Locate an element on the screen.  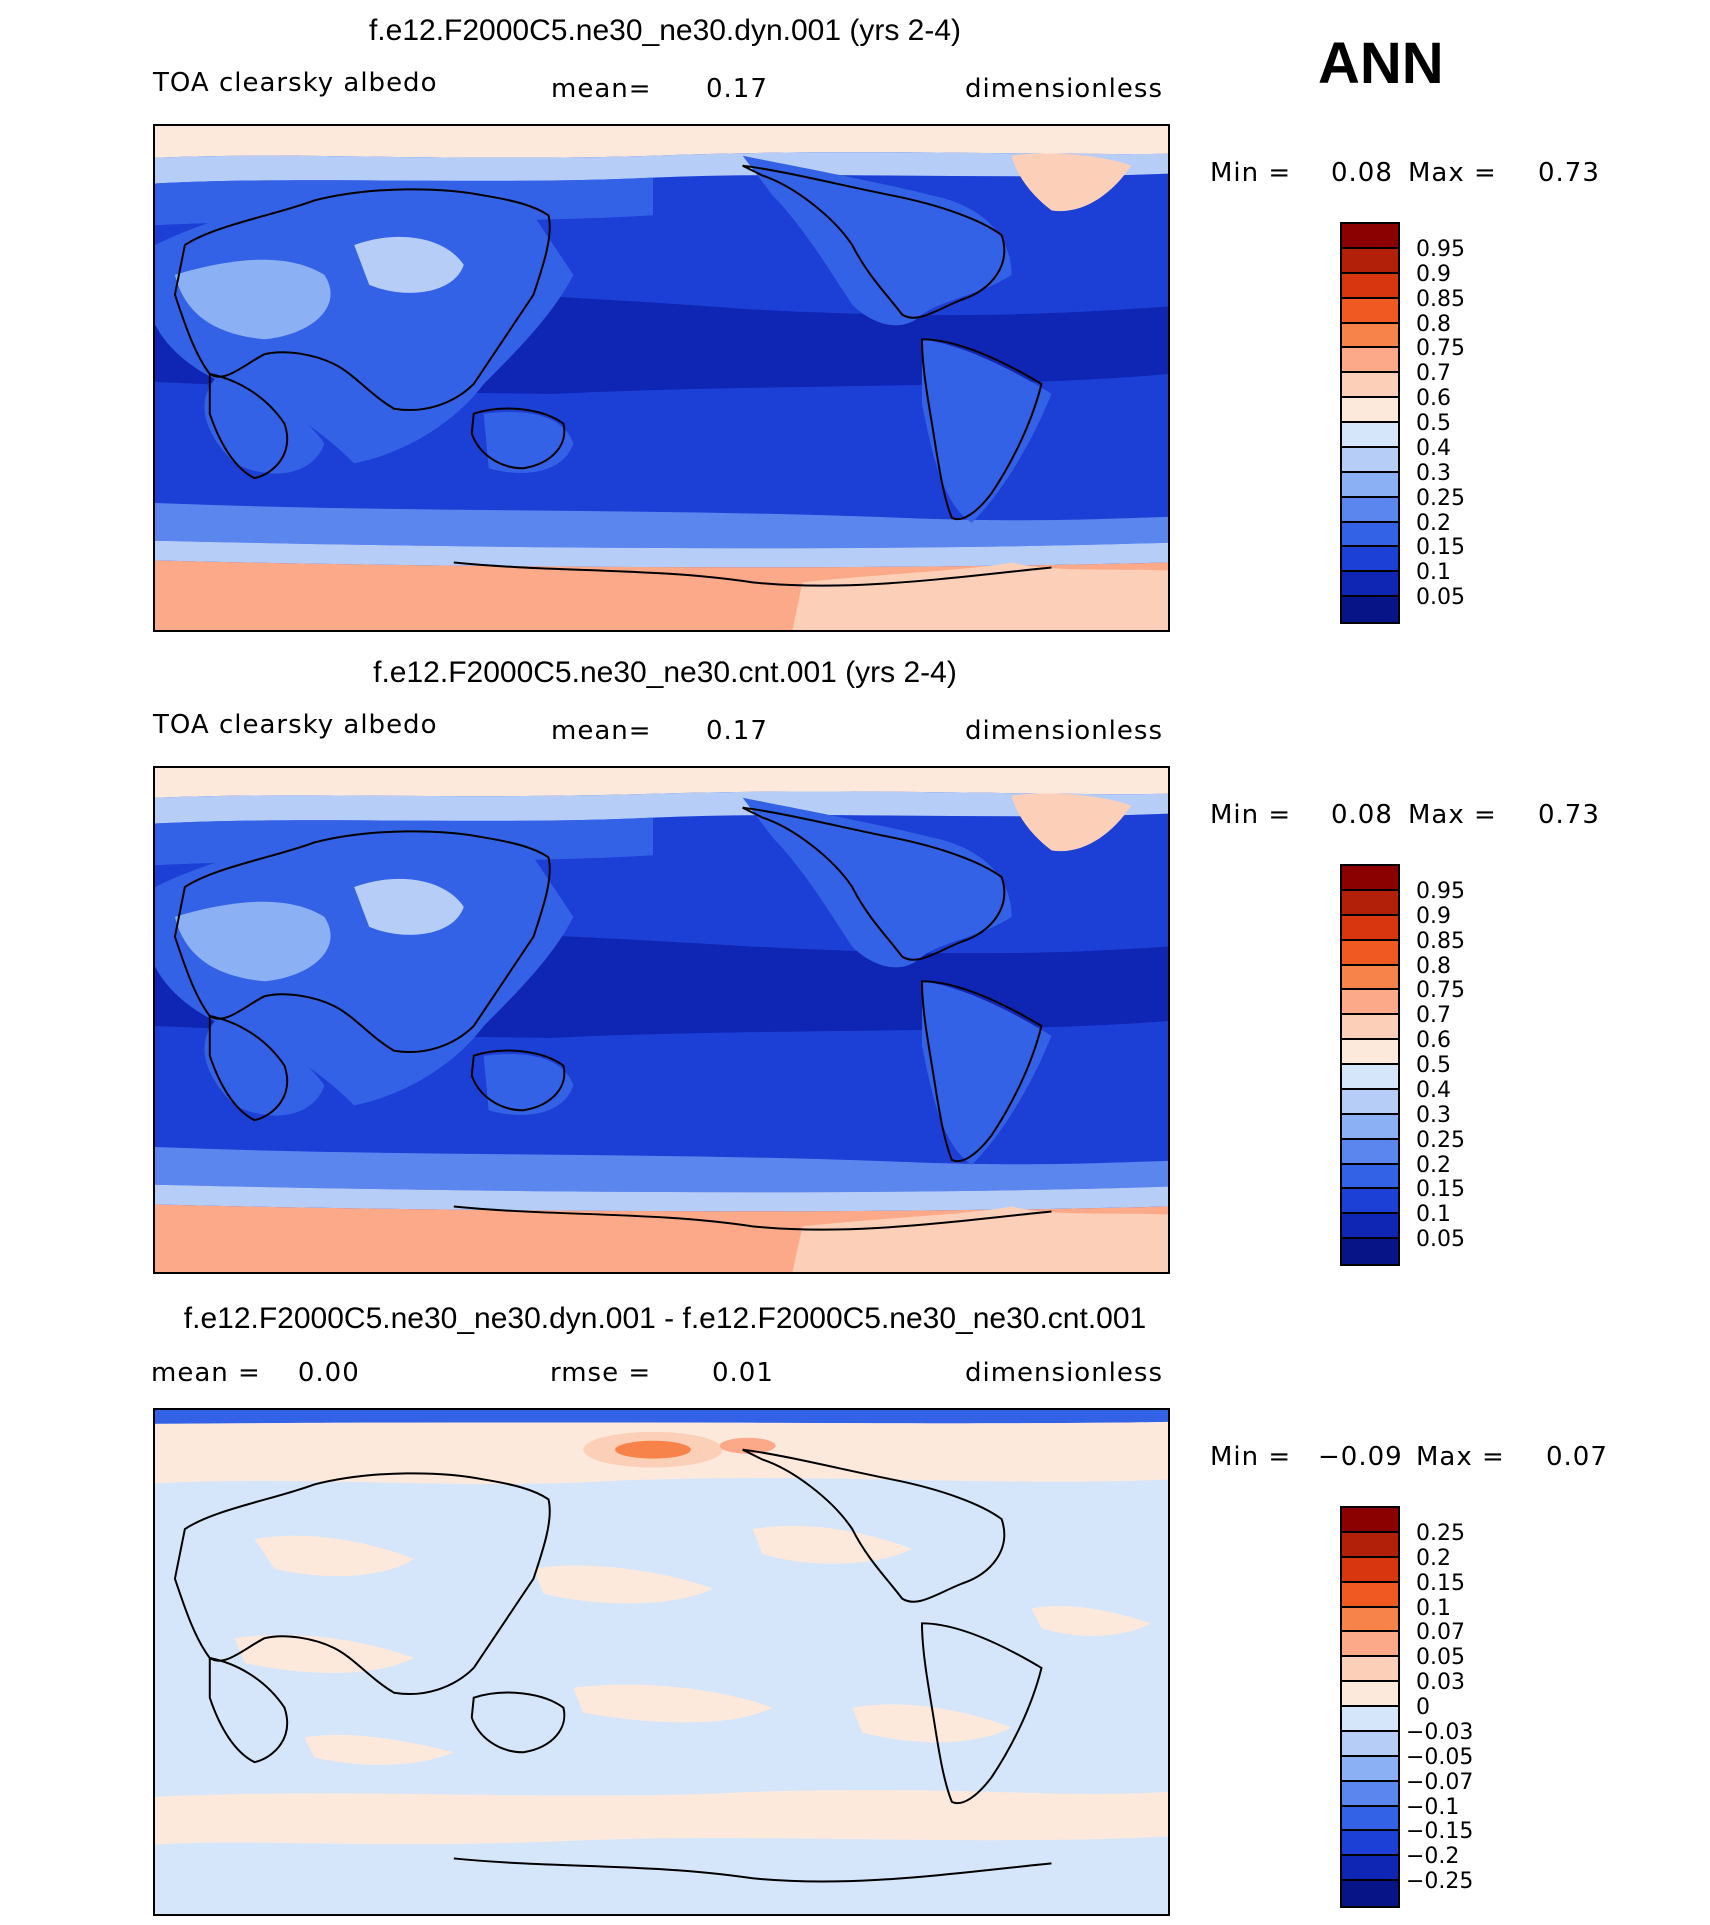
panel-2-min-label: Min = is located at coordinates (1251, 815).